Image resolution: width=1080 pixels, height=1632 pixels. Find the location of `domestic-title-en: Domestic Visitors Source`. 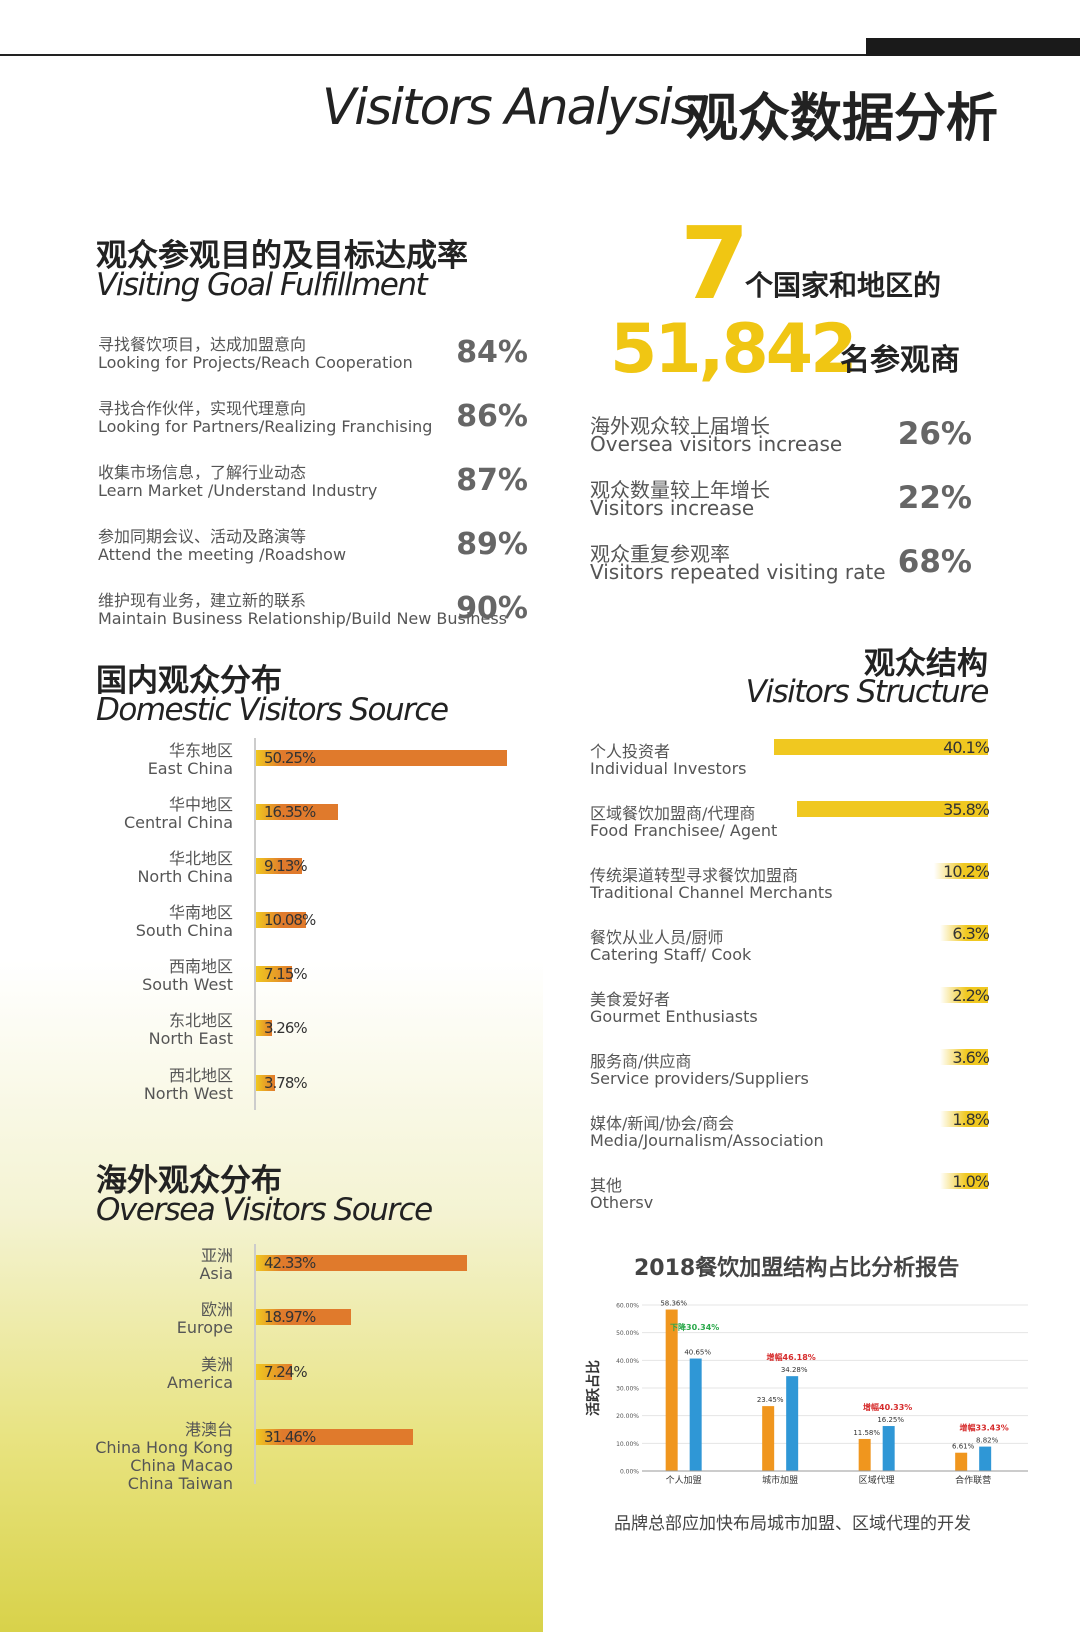

domestic-title-en: Domestic Visitors Source is located at coordinates (272, 710).